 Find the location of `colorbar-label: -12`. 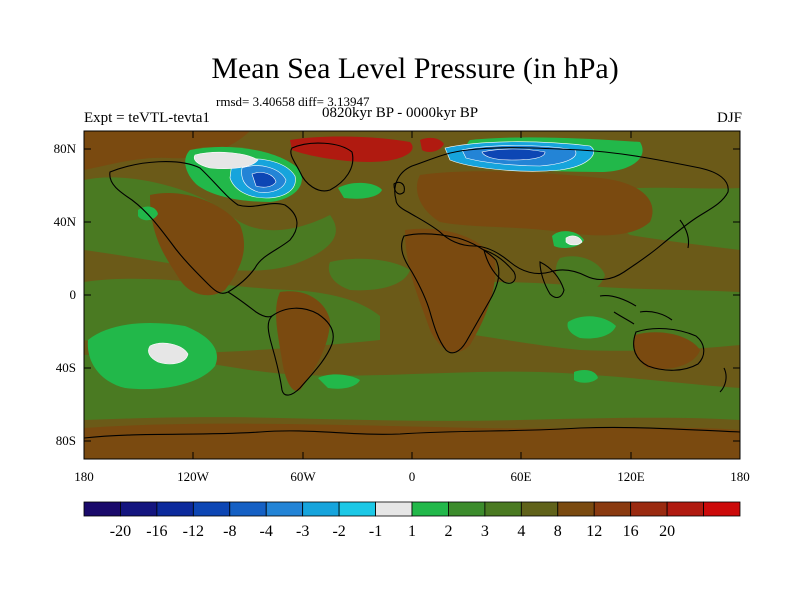

colorbar-label: -12 is located at coordinates (193, 531).